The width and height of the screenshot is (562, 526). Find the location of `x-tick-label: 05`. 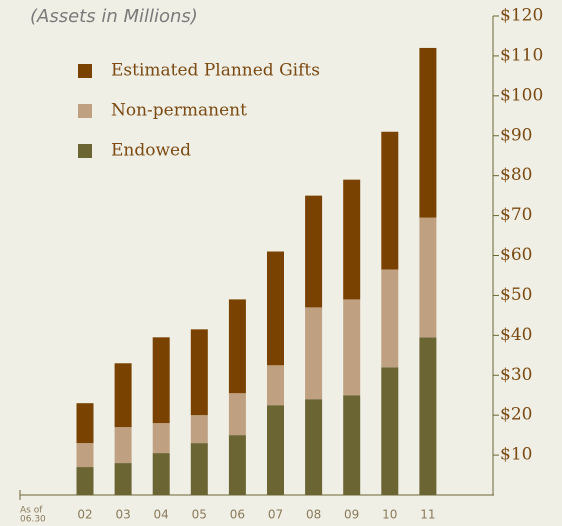

x-tick-label: 05 is located at coordinates (199, 515).